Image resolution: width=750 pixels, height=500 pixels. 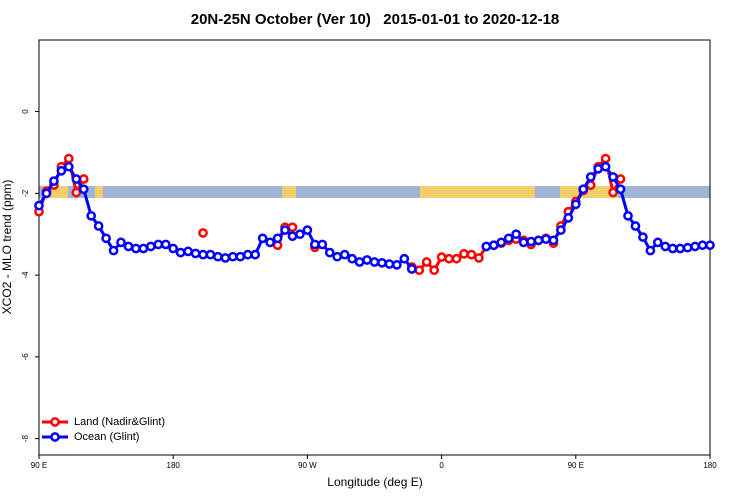 I want to click on y-axis-label: XCO2 - MLO trend (ppm), so click(x=7, y=247).